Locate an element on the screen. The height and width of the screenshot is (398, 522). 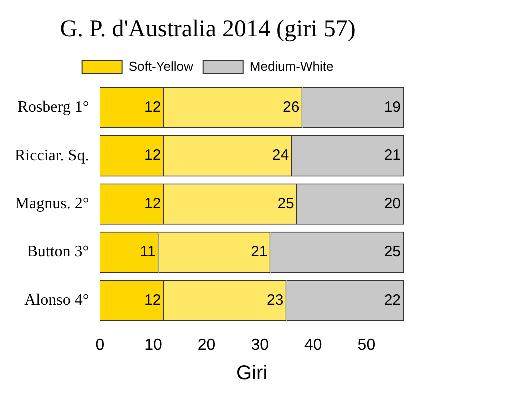
y-tick-label: Button 3° is located at coordinates (58, 252).